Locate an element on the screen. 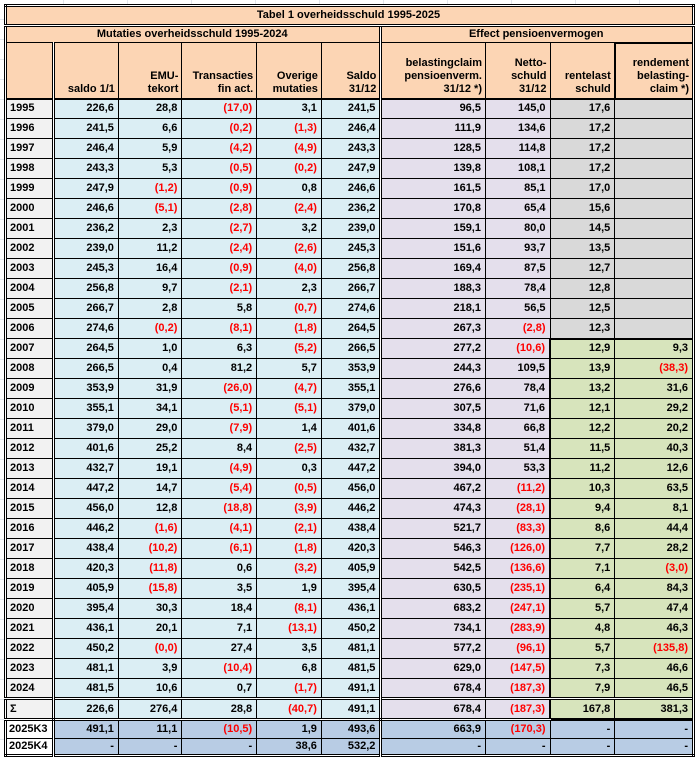 This screenshot has height=757, width=695. cell-rentelast: 12,8 is located at coordinates (582, 288).